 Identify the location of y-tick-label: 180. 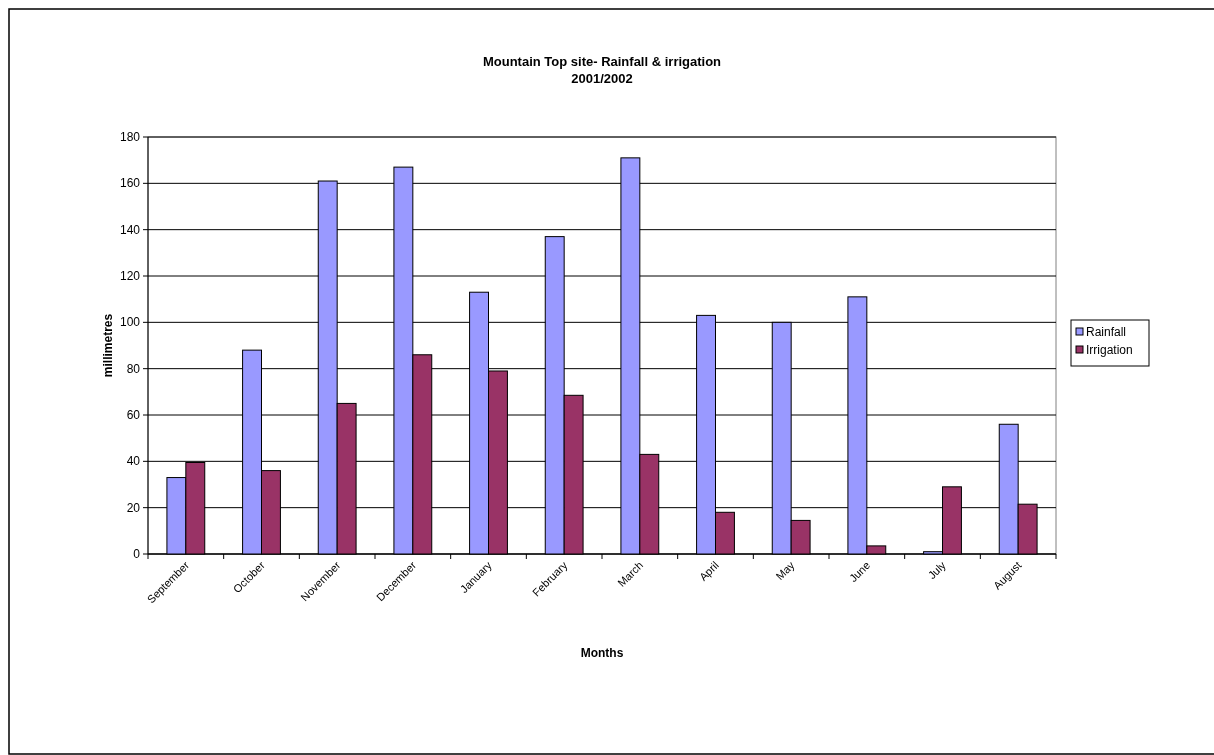
(130, 137).